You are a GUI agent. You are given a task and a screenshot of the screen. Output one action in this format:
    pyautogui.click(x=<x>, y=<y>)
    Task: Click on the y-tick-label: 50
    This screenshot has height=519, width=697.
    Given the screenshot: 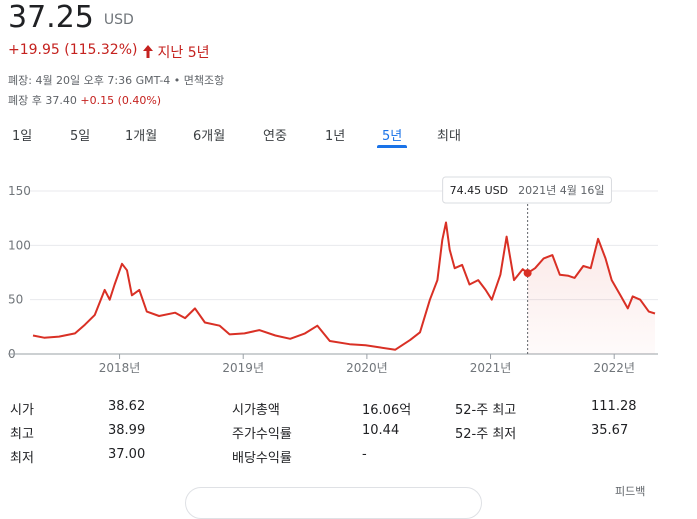 What is the action you would take?
    pyautogui.click(x=15, y=300)
    